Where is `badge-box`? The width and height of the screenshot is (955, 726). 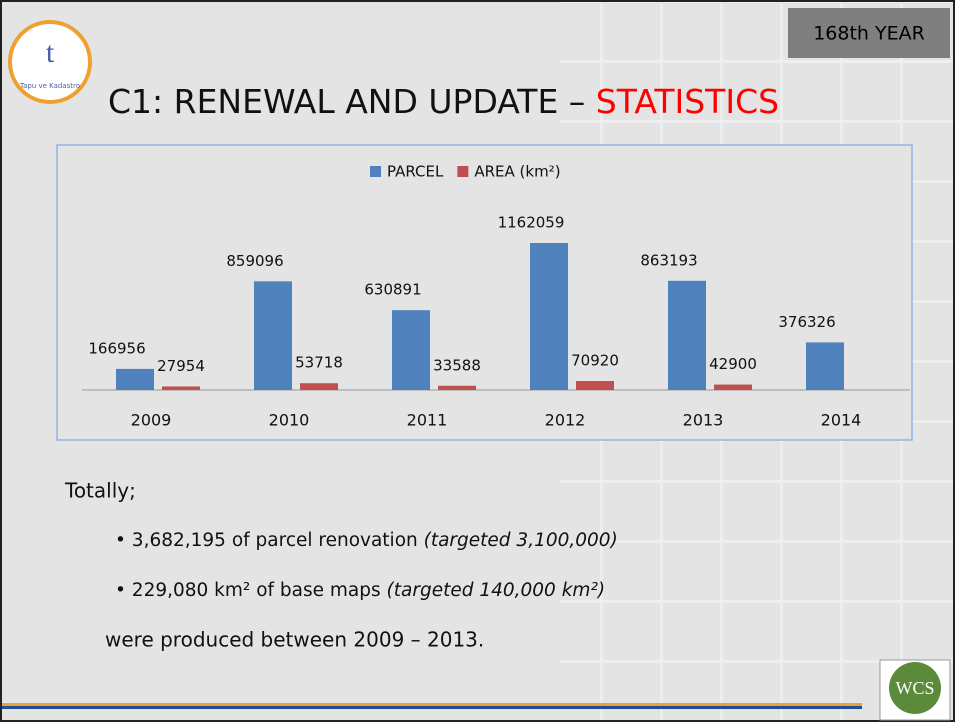 badge-box is located at coordinates (869, 33).